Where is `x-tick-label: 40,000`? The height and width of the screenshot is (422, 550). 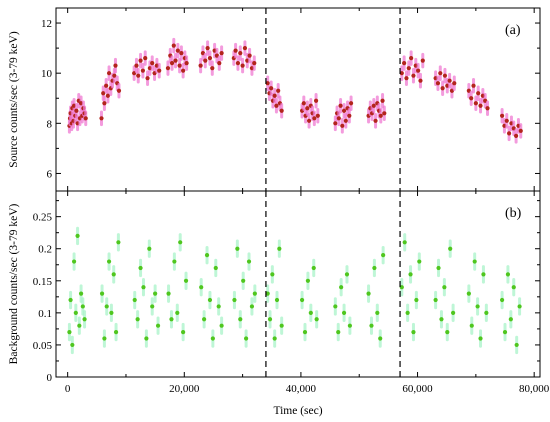
x-tick-label: 40,000 is located at coordinates (301, 389).